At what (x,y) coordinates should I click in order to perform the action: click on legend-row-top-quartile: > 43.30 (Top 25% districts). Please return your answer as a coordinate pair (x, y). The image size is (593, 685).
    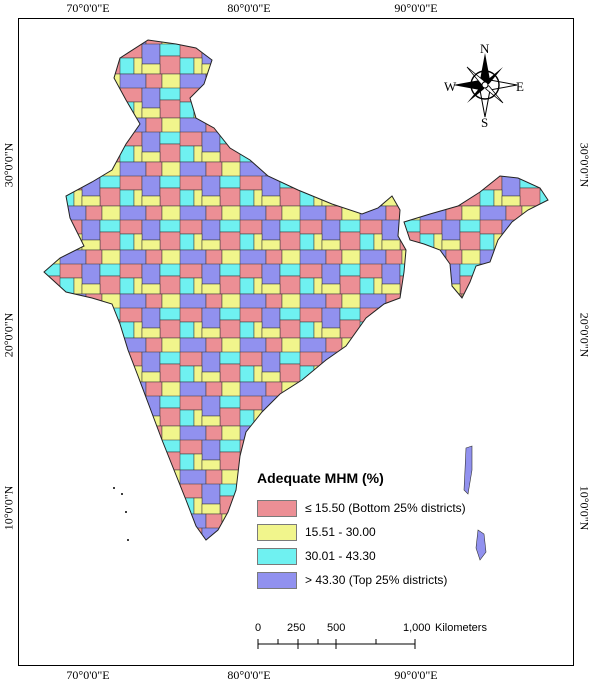
    Looking at the image, I should click on (377, 580).